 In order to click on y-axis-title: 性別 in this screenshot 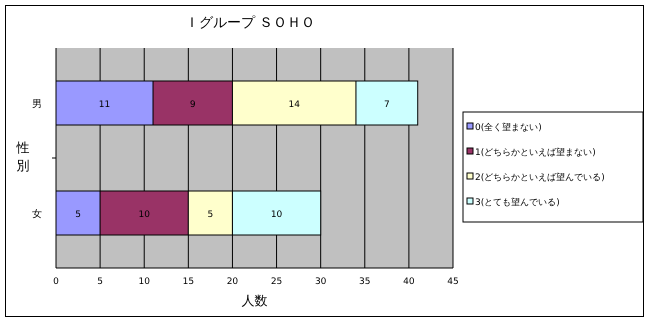, I will do `click(23, 157)`.